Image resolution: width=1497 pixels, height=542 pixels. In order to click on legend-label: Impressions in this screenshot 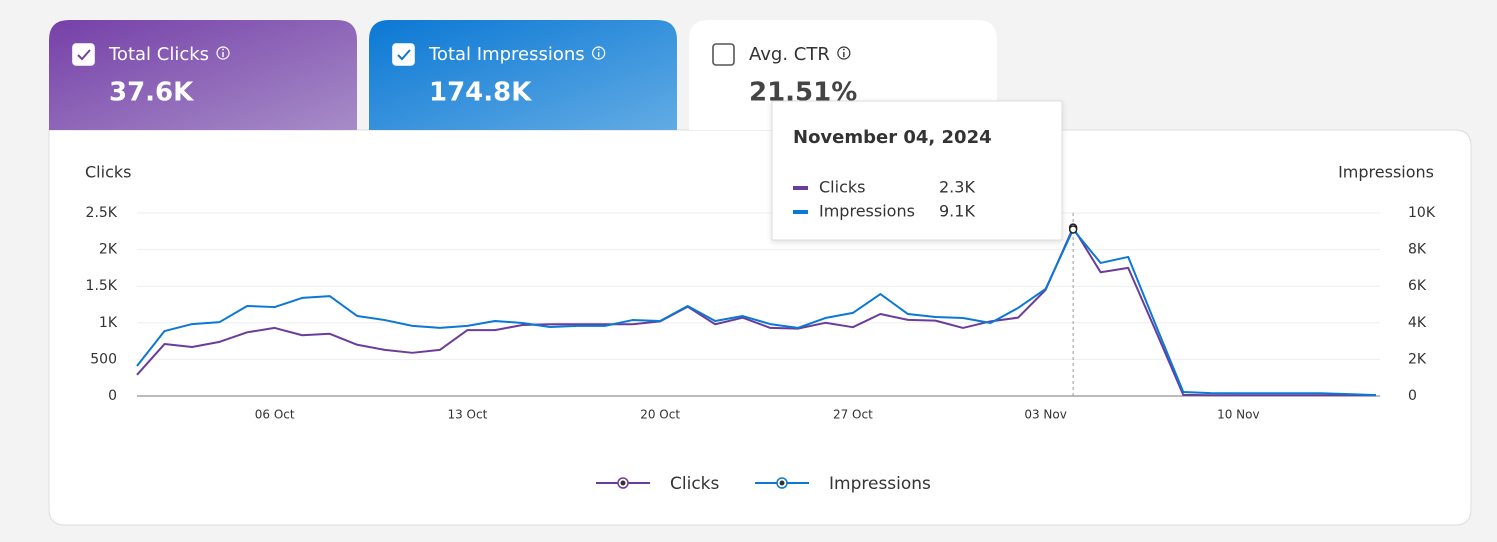, I will do `click(880, 484)`.